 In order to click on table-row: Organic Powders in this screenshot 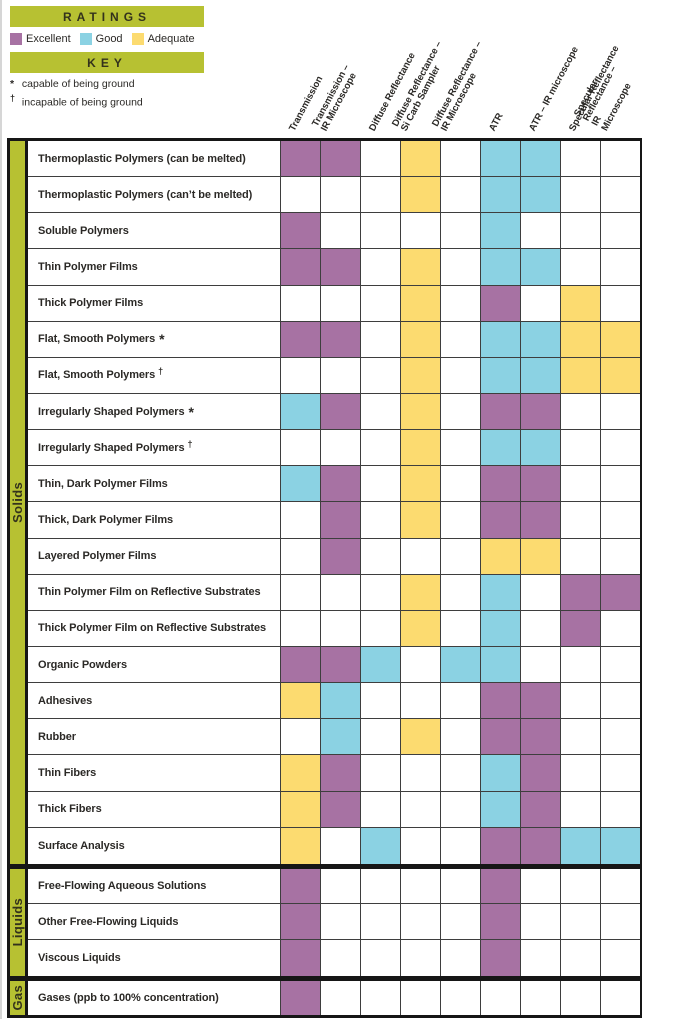, I will do `click(334, 665)`.